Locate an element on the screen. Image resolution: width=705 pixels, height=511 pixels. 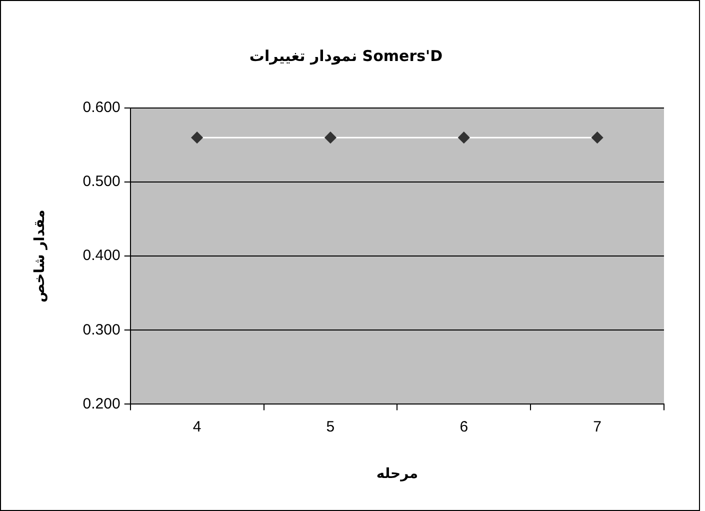
x-tick-label: 4 is located at coordinates (197, 427).